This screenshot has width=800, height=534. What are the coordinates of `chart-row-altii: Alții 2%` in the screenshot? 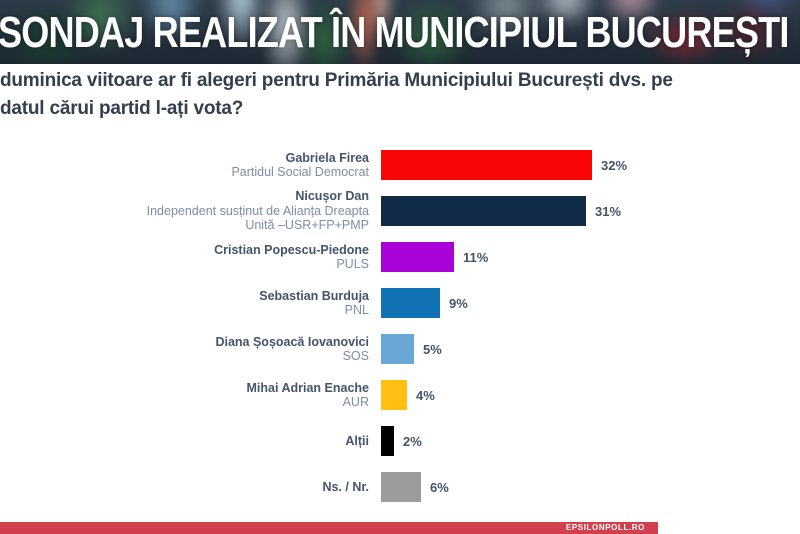 It's located at (400, 441).